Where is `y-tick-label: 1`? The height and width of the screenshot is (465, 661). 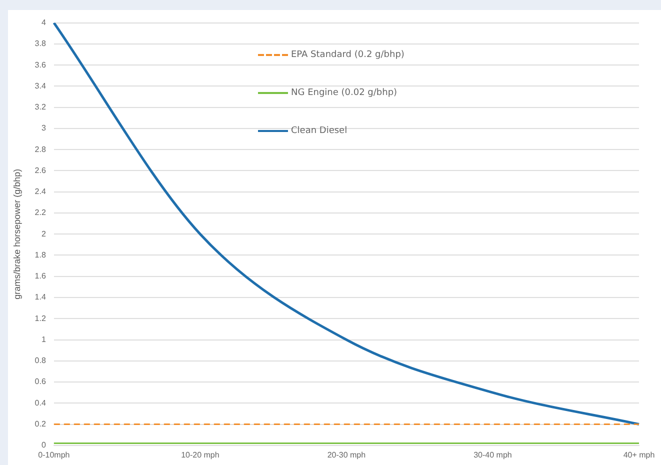 y-tick-label: 1 is located at coordinates (43, 339).